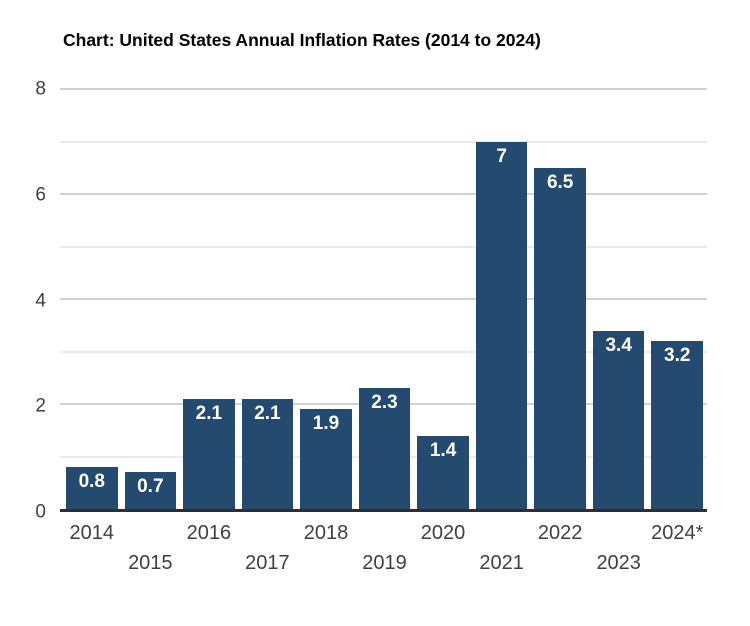 The height and width of the screenshot is (626, 750). What do you see at coordinates (267, 453) in the screenshot?
I see `bar-2017: 2.1` at bounding box center [267, 453].